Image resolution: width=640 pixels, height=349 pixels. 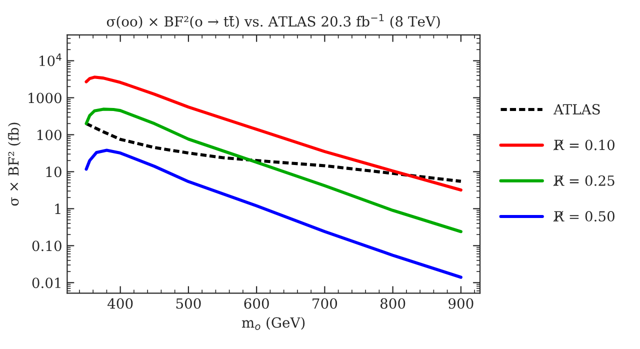 I want to click on legend-label: R̸ = 0.10, so click(x=583, y=145).